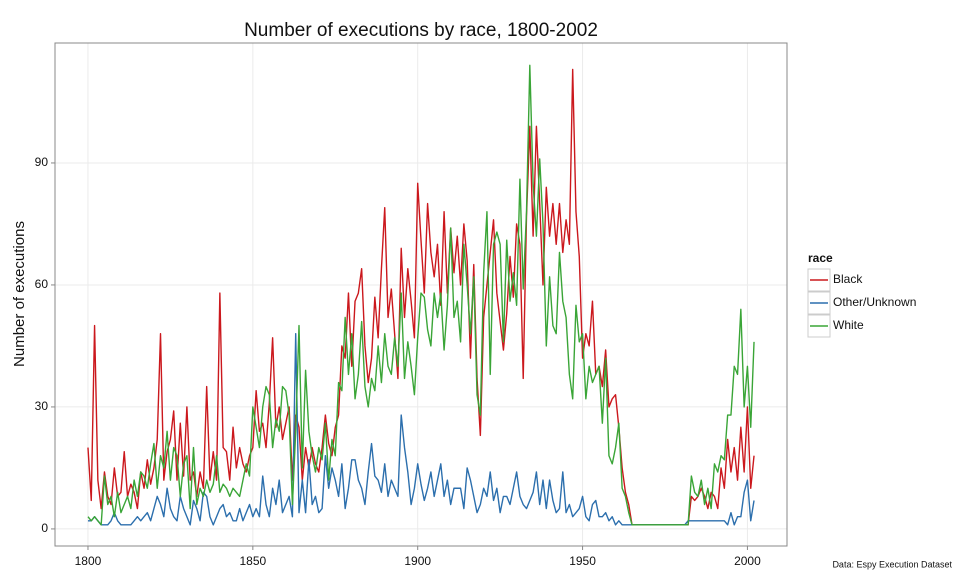 This screenshot has width=960, height=576. Describe the element at coordinates (892, 564) in the screenshot. I see `caption: Data: Espy Execution Dataset` at that location.